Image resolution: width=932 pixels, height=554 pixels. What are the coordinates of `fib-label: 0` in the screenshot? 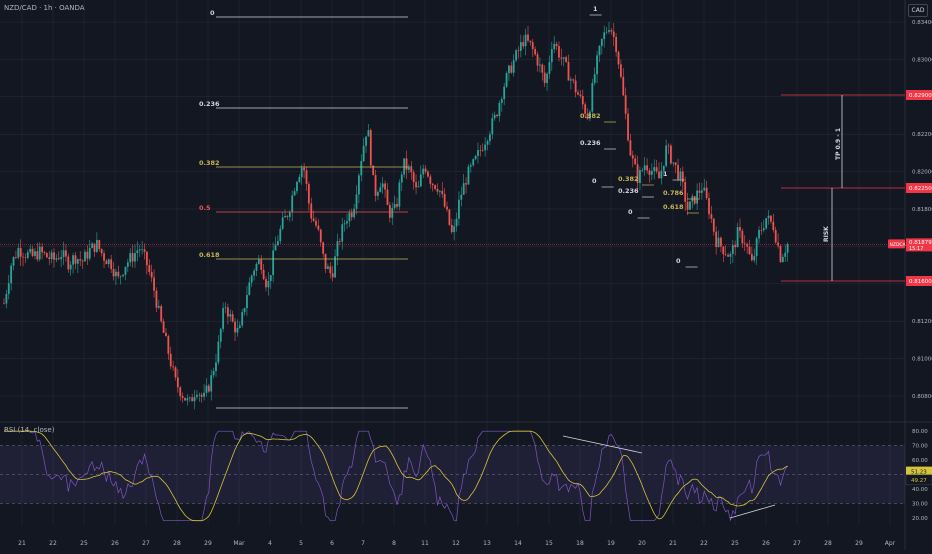 It's located at (212, 13).